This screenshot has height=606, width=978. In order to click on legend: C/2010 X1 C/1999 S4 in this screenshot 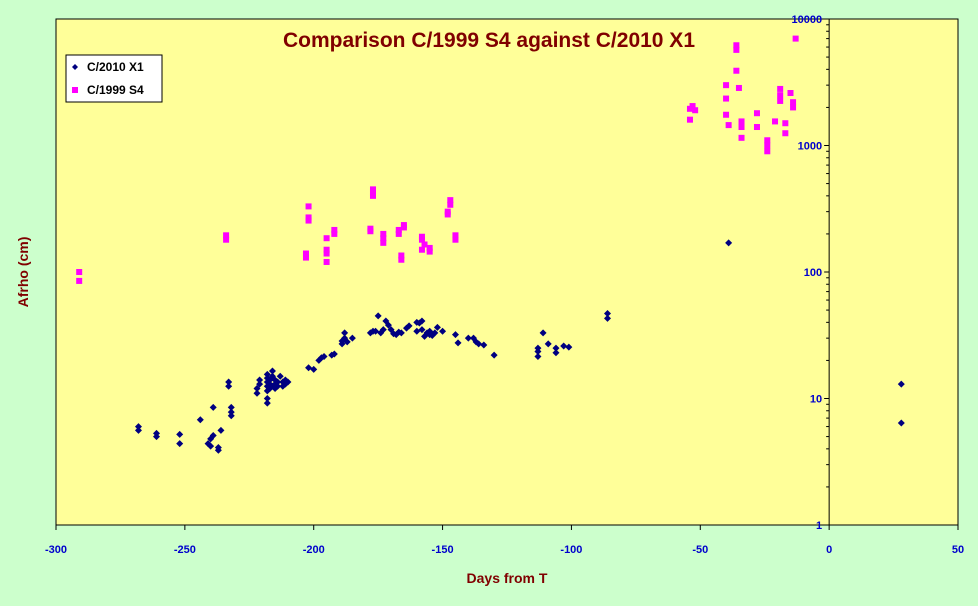, I will do `click(114, 78)`.